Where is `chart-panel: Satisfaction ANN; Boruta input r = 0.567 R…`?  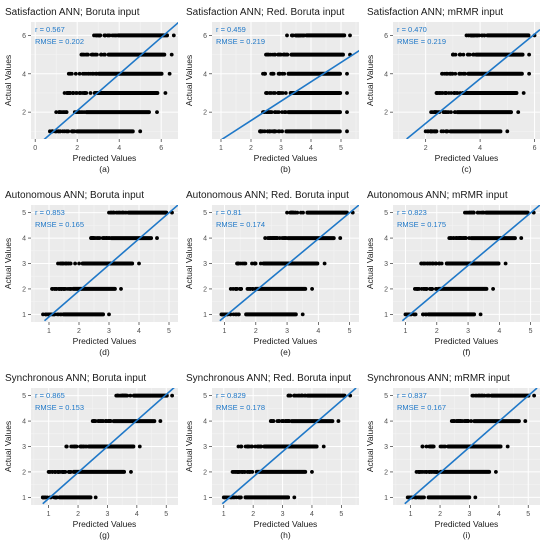 chart-panel: Satisfaction ANN; Boruta input r = 0.567 R… is located at coordinates (90, 94).